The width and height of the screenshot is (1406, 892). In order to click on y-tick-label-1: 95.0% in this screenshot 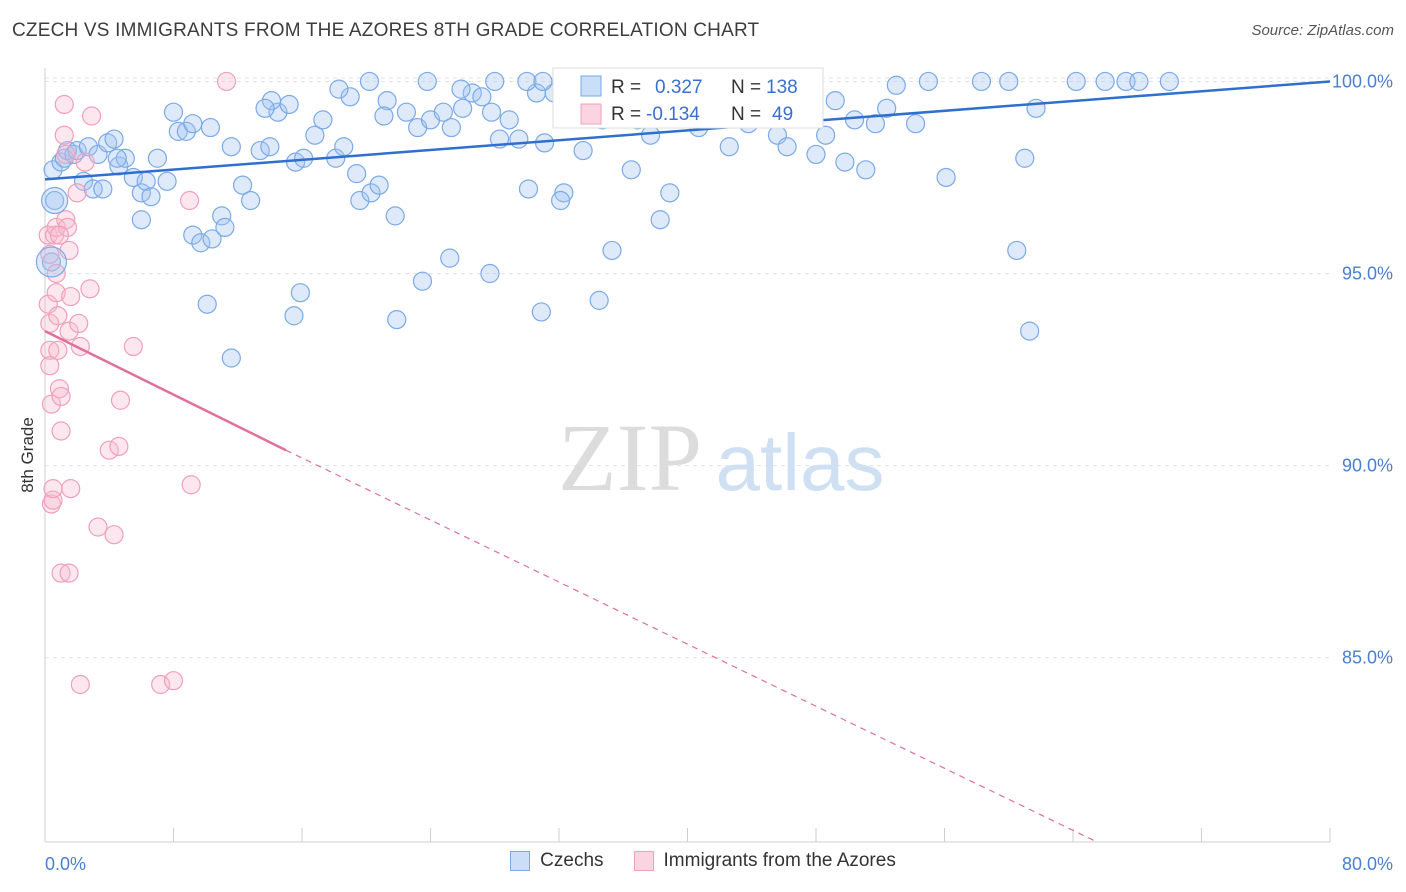, I will do `click(1367, 274)`.